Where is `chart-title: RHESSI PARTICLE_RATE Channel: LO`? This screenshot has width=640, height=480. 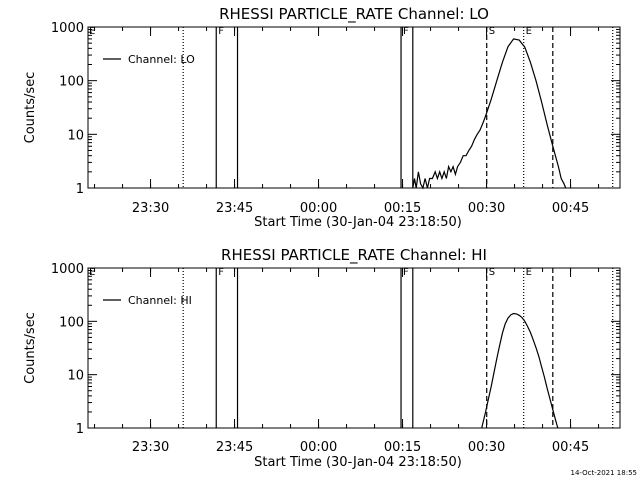
chart-title: RHESSI PARTICLE_RATE Channel: LO is located at coordinates (354, 14).